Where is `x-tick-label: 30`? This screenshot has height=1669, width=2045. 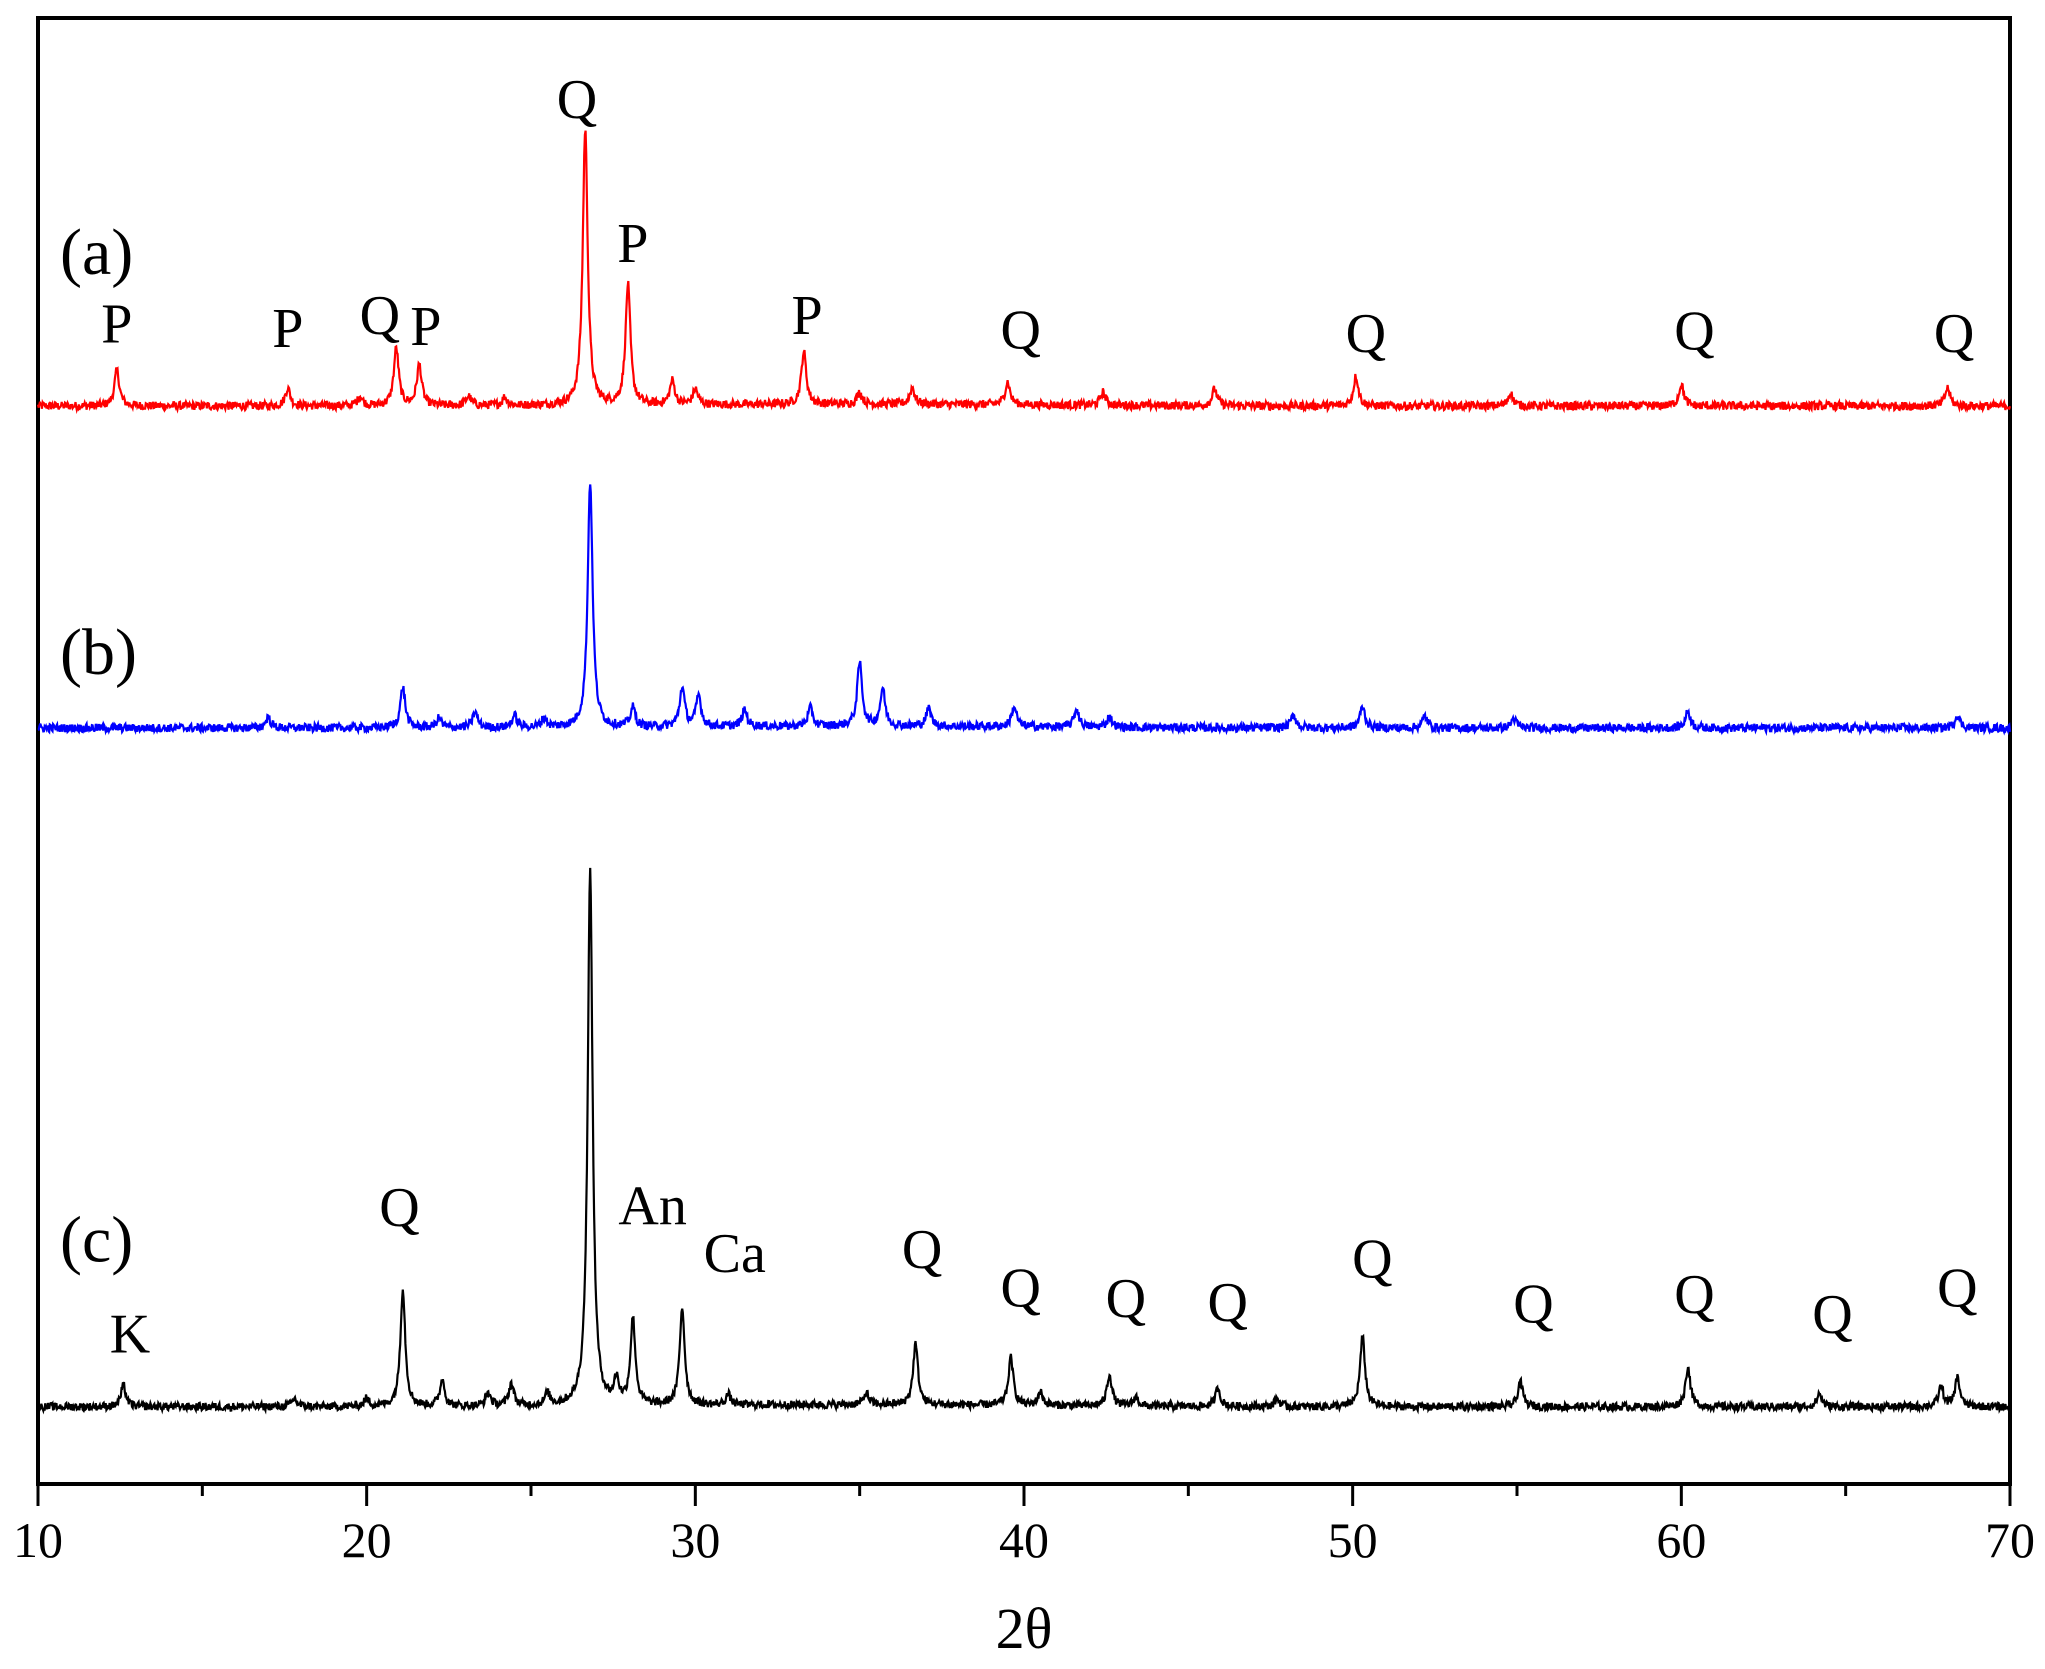 x-tick-label: 30 is located at coordinates (695, 1540).